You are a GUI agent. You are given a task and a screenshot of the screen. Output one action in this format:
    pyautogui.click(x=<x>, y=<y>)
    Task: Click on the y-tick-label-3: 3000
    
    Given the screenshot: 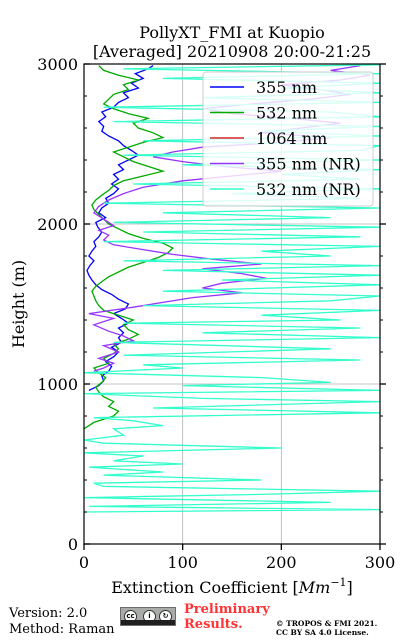 What is the action you would take?
    pyautogui.click(x=57, y=64)
    